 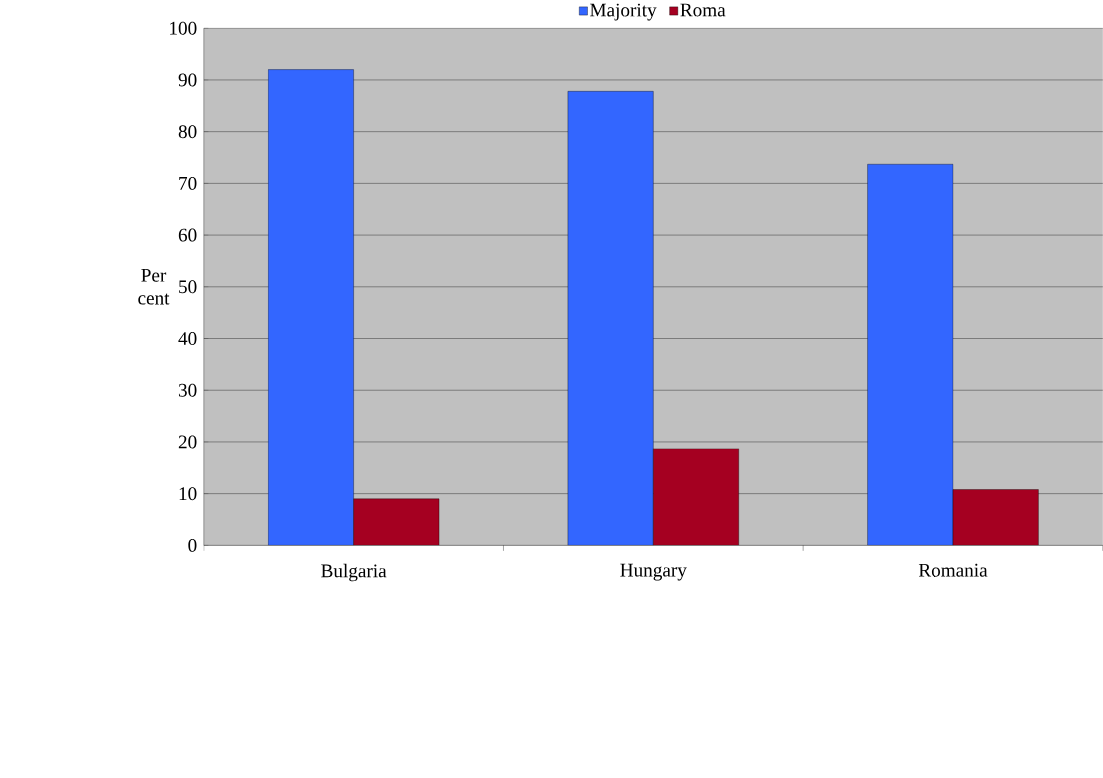 I want to click on legend-label: Majority, so click(x=623, y=12).